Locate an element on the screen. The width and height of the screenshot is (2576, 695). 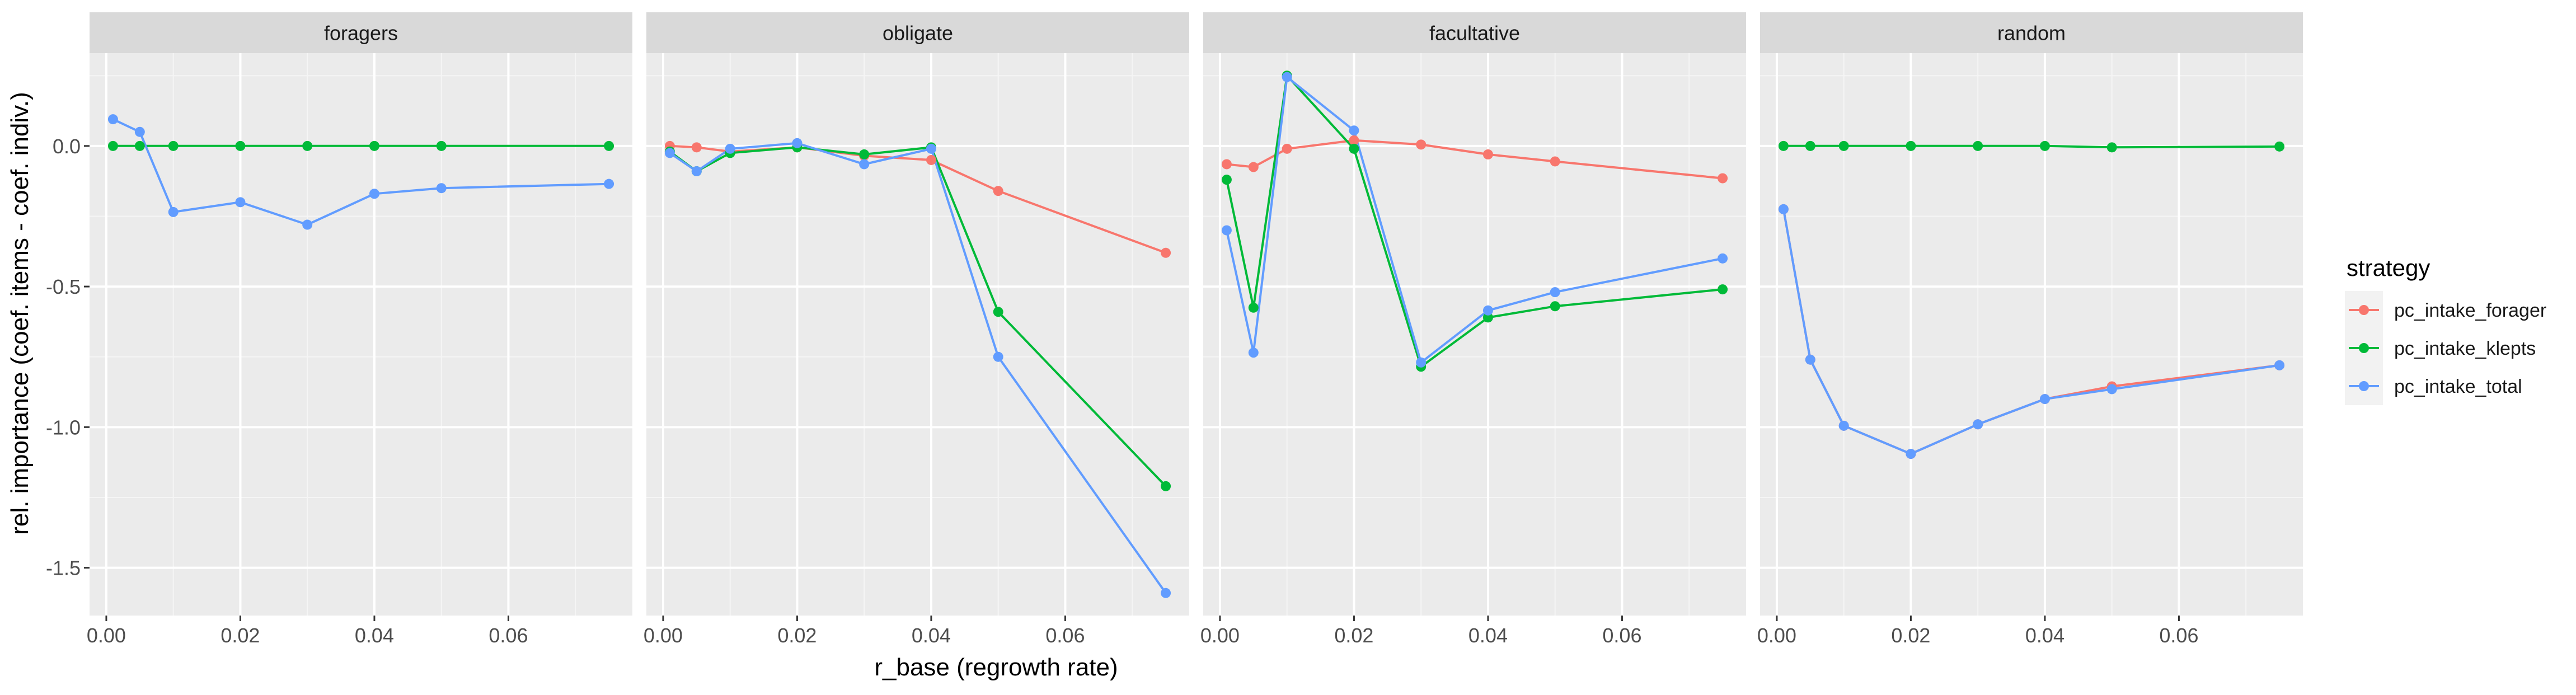
legend-label: pc_intake_total is located at coordinates (2458, 387).